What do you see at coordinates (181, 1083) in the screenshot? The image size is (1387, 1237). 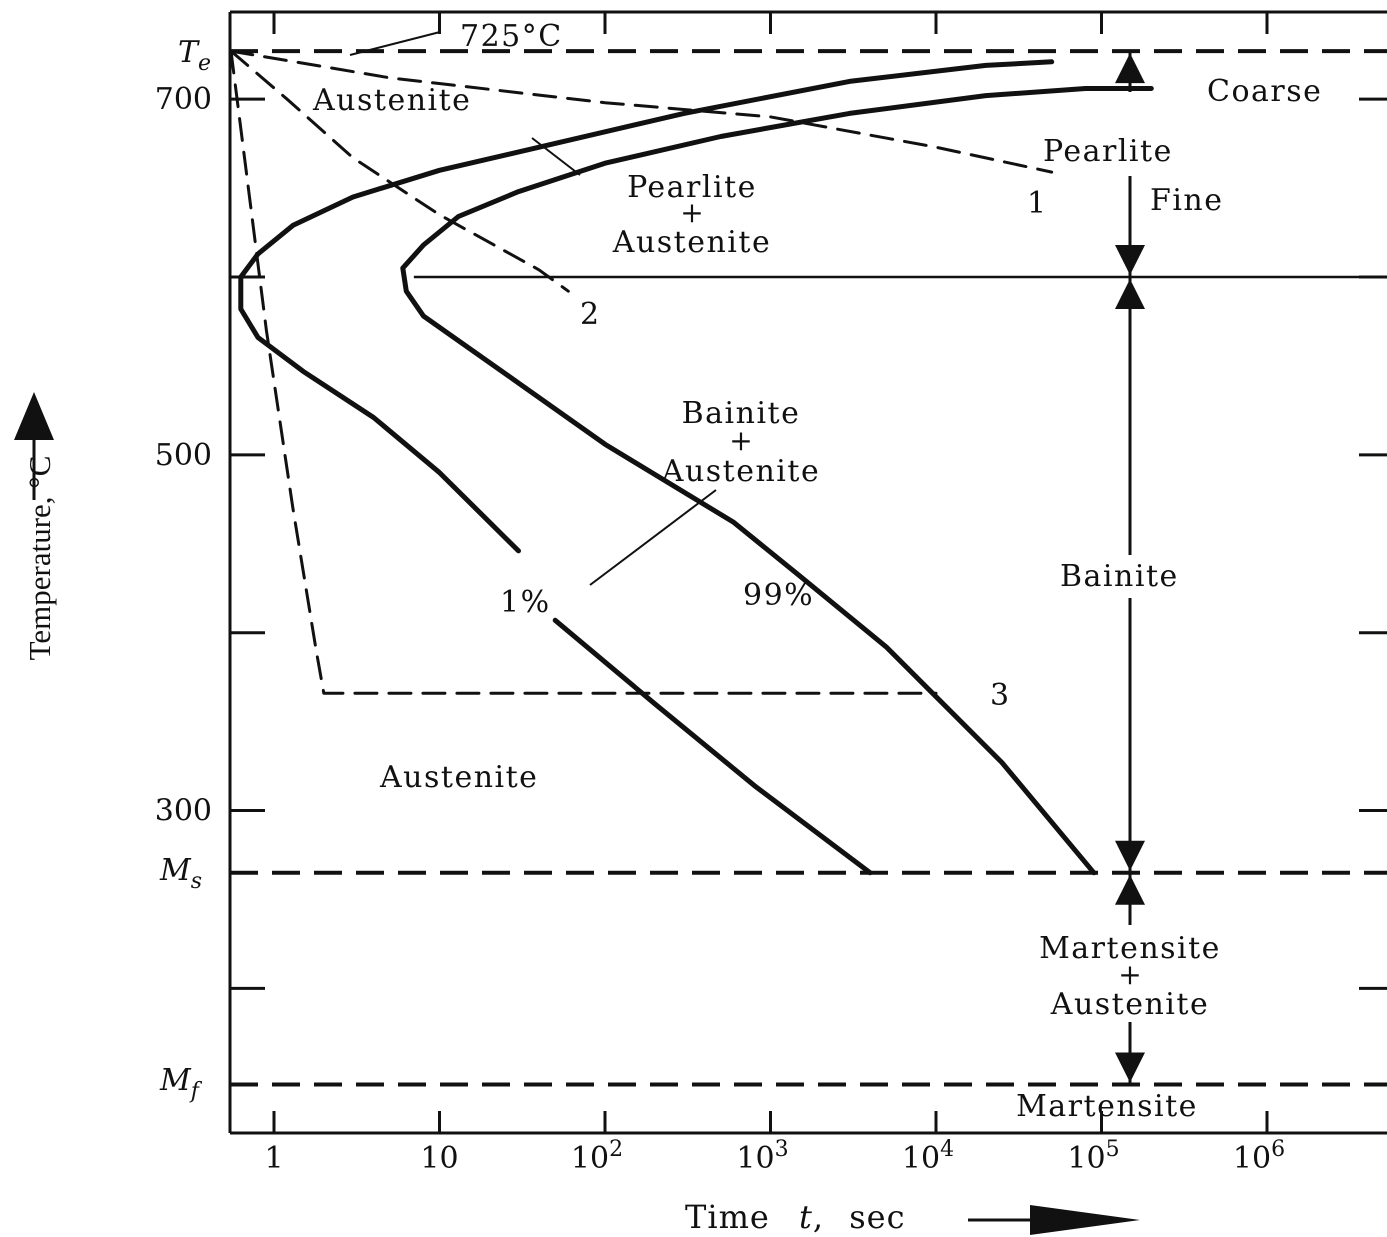 I see `mf-label: Mf` at bounding box center [181, 1083].